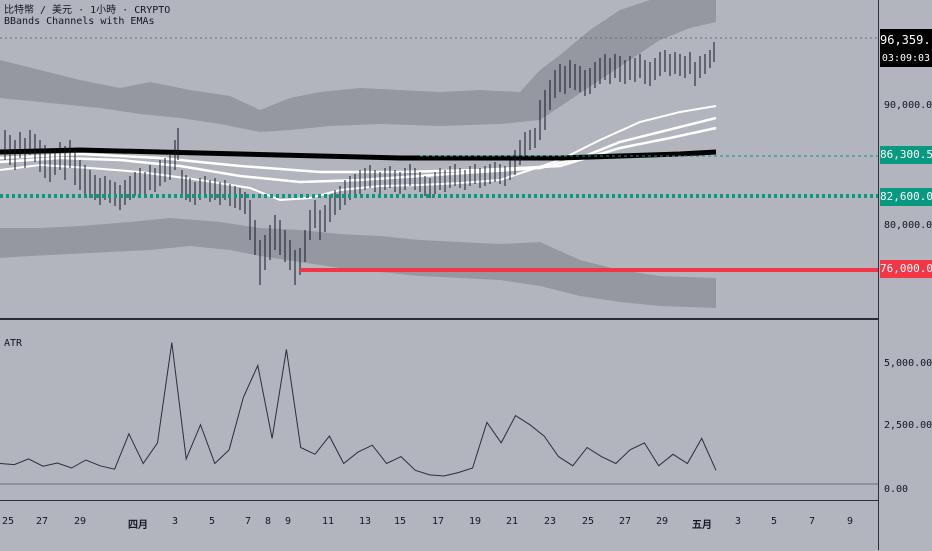  Describe the element at coordinates (13, 343) in the screenshot. I see `atr-title: ATR` at that location.